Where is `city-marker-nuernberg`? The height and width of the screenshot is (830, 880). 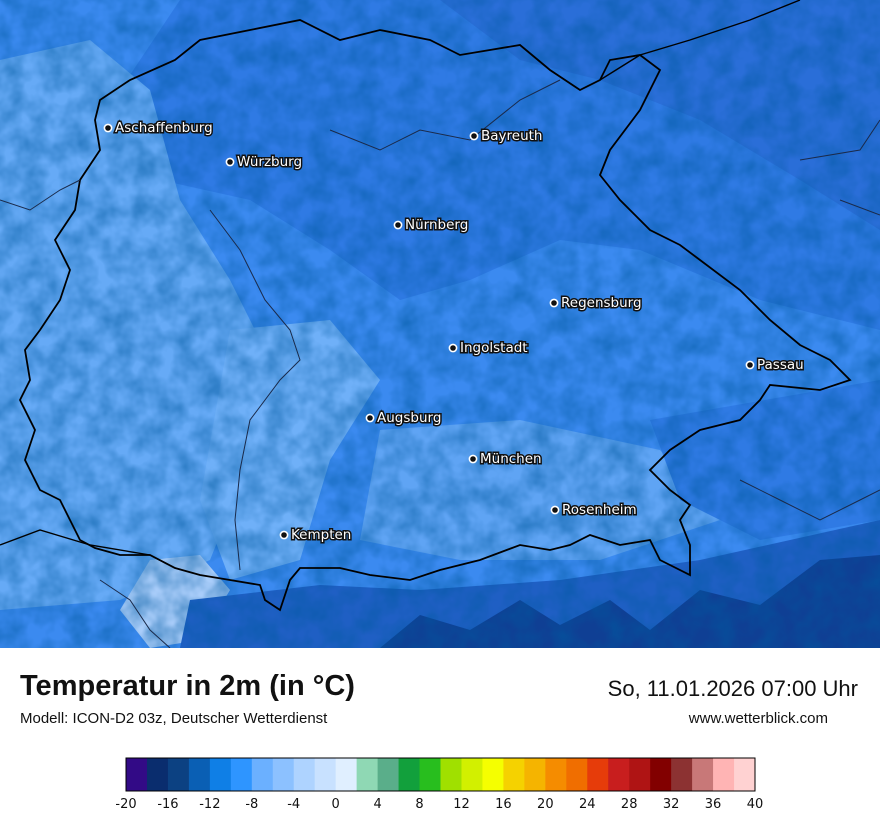 city-marker-nuernberg is located at coordinates (398, 225).